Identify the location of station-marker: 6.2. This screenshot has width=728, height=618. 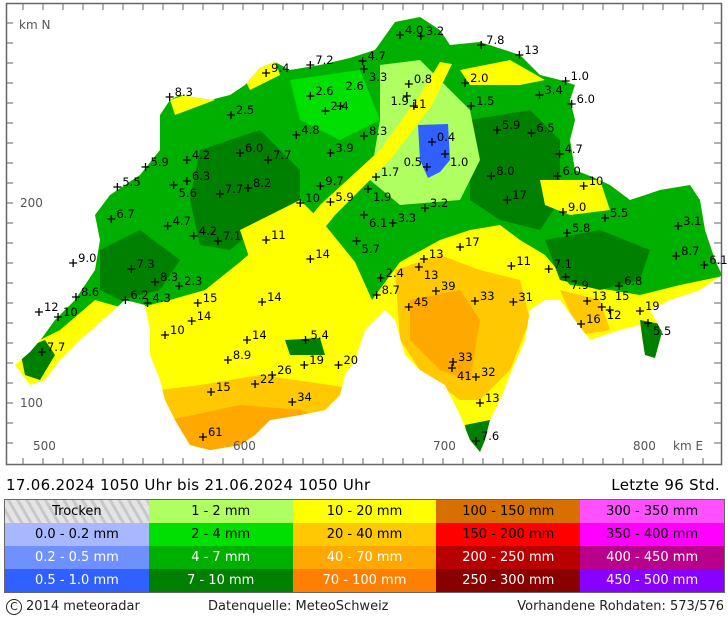
(135, 296).